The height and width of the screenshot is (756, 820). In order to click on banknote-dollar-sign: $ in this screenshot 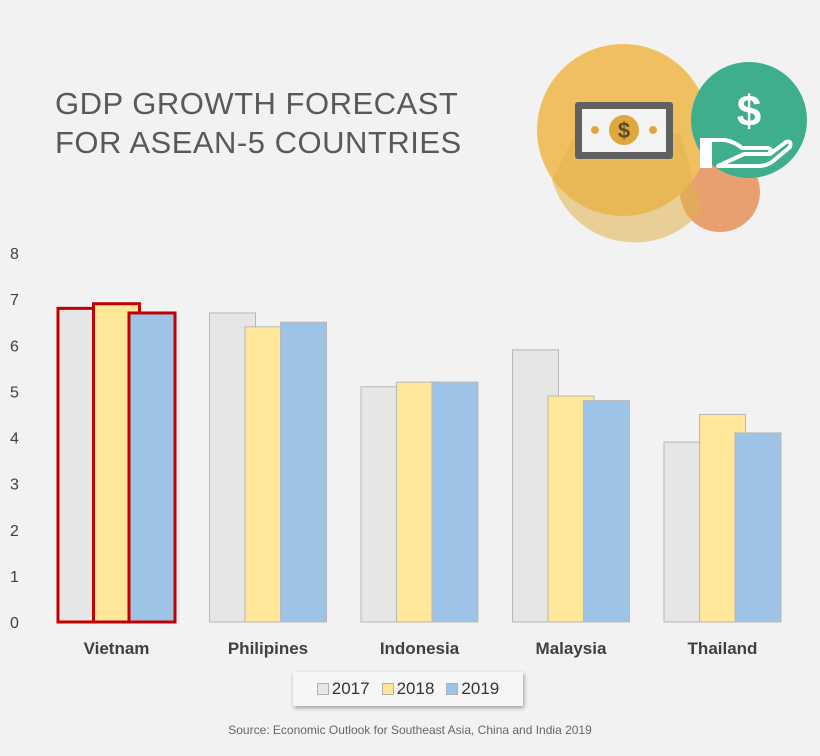, I will do `click(624, 130)`.